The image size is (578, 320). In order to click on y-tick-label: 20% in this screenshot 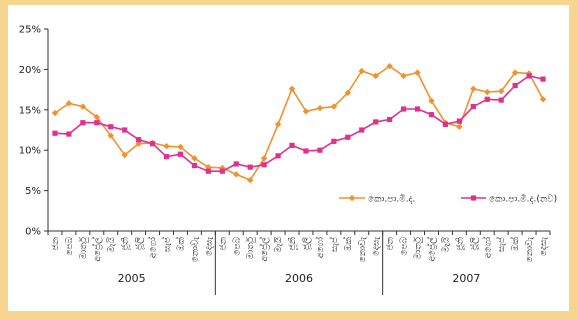, I will do `click(30, 70)`.